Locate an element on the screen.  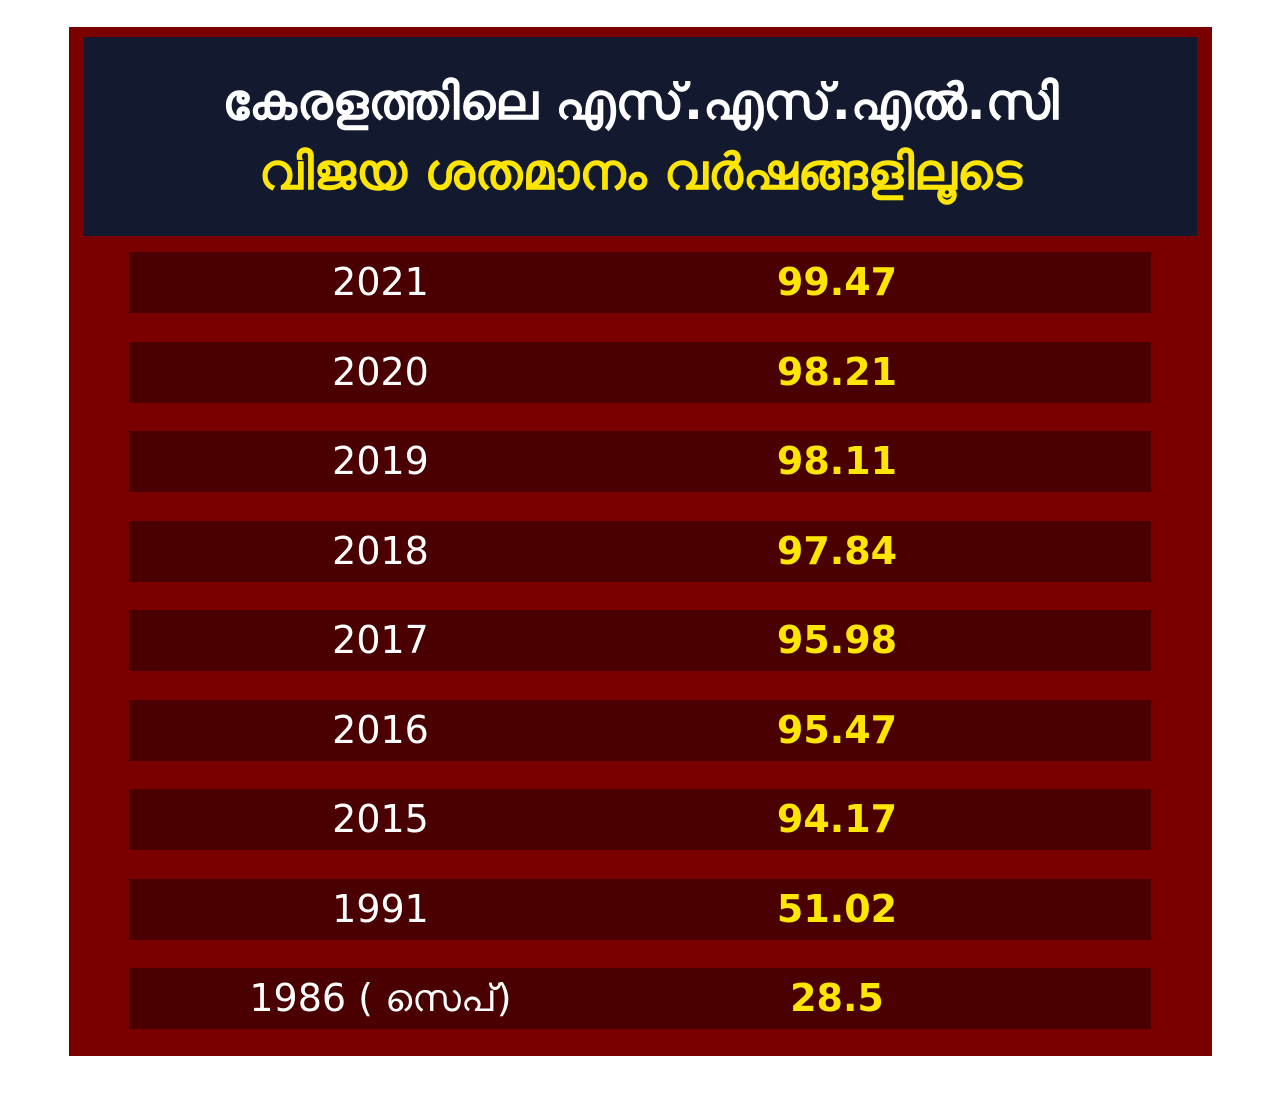
year-cell: 2016 is located at coordinates (380, 730).